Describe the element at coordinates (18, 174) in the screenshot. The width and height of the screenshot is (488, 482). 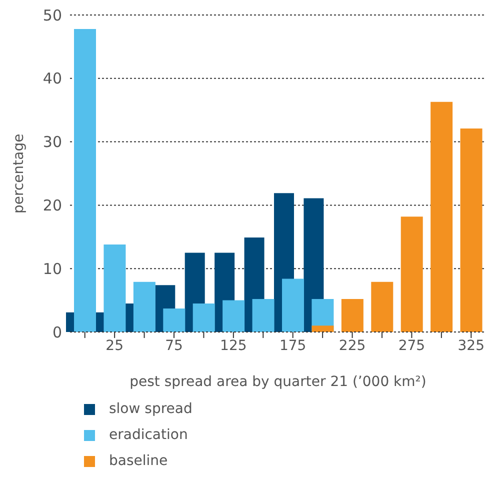
I see `y-axis-title: percentage` at that location.